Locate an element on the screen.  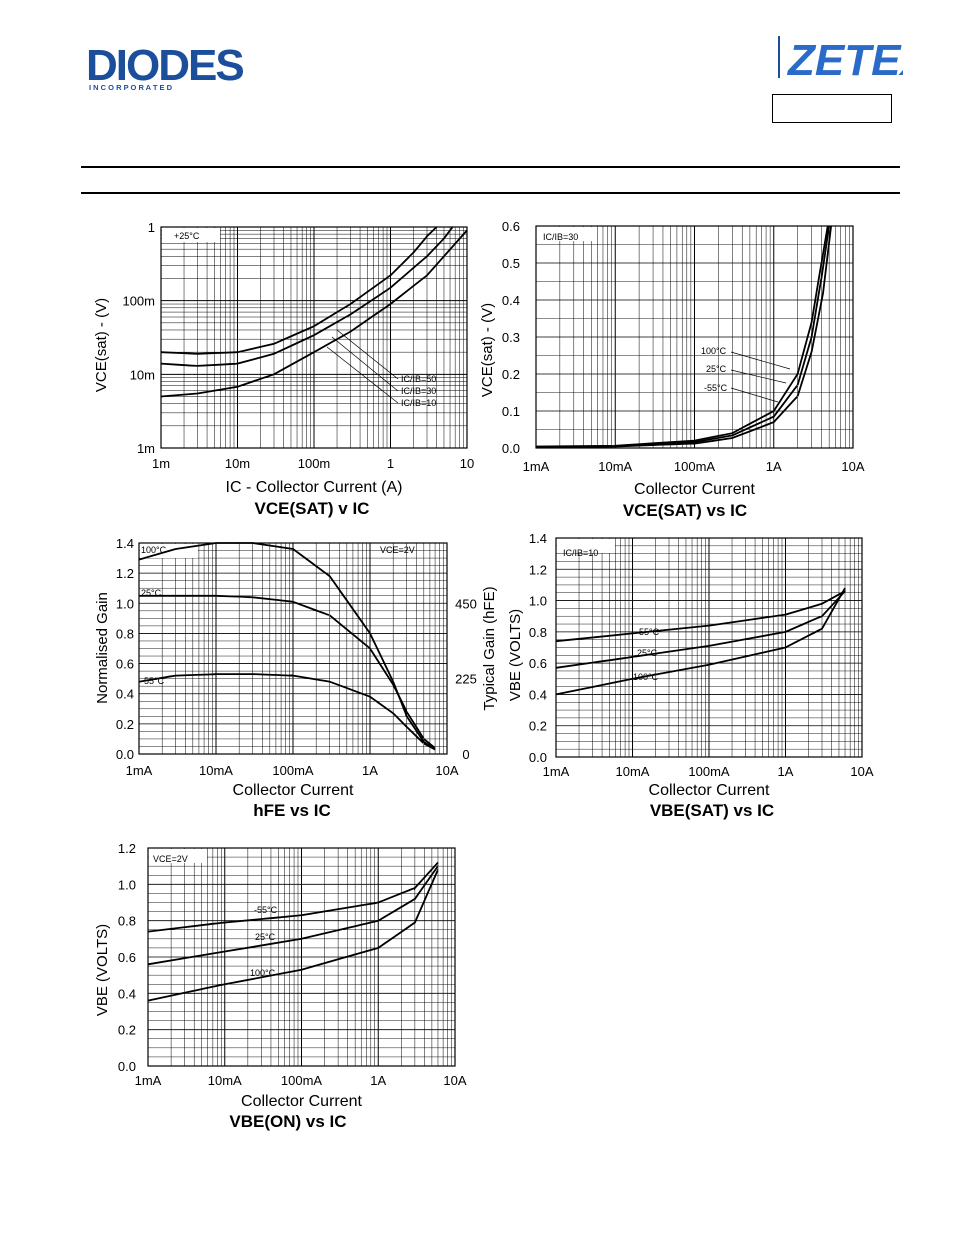
annotation: IC/IB=30 is located at coordinates (418, 391).